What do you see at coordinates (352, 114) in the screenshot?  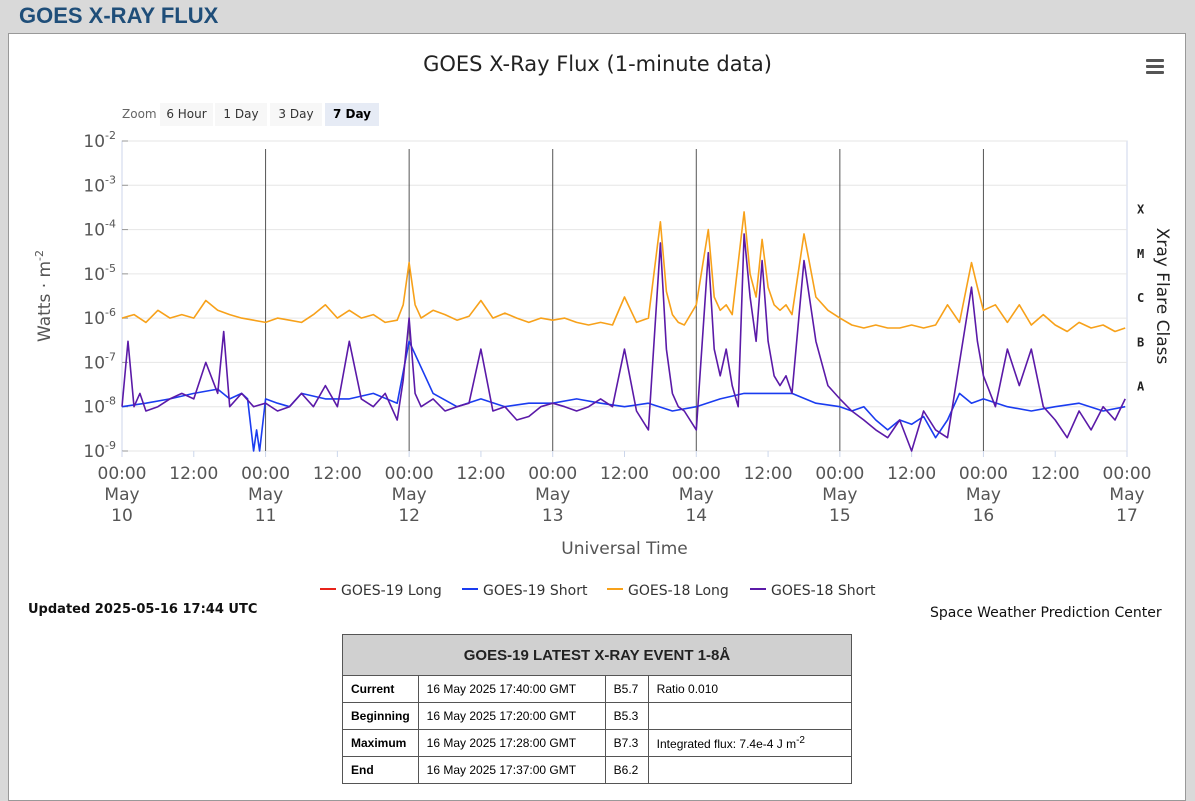 I see `zoom-7-day-button: 7 Day` at bounding box center [352, 114].